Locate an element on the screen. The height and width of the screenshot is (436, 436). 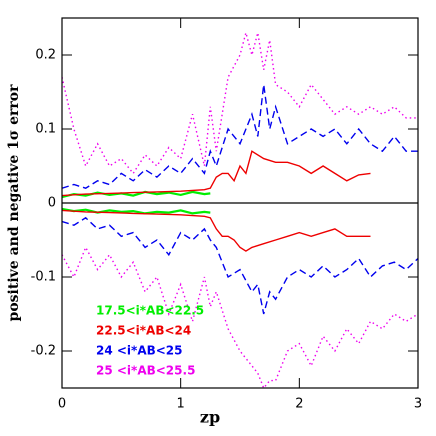
y-tick-label: -0.1 is located at coordinates (43, 277).